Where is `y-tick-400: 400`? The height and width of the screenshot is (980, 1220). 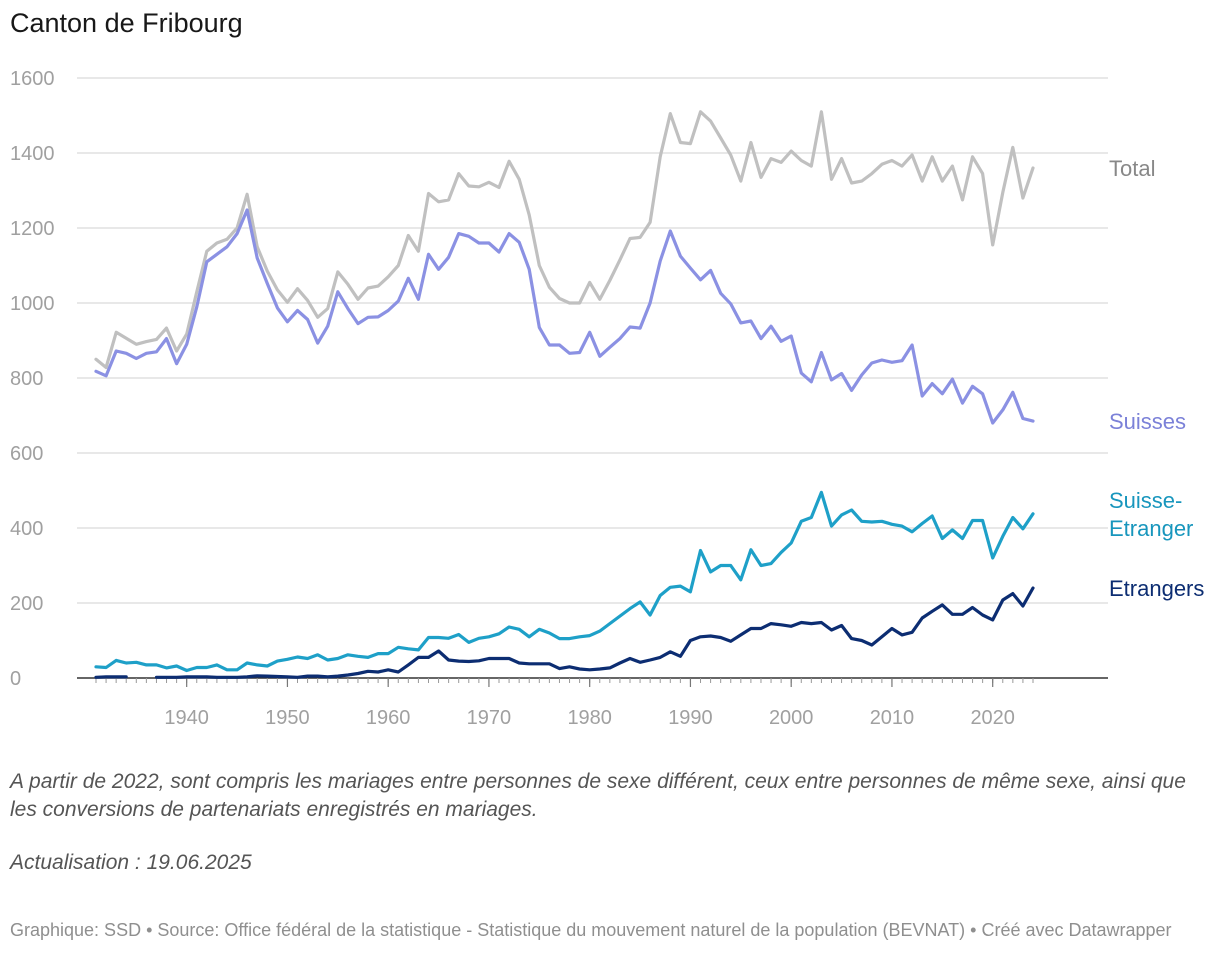 y-tick-400: 400 is located at coordinates (26, 529).